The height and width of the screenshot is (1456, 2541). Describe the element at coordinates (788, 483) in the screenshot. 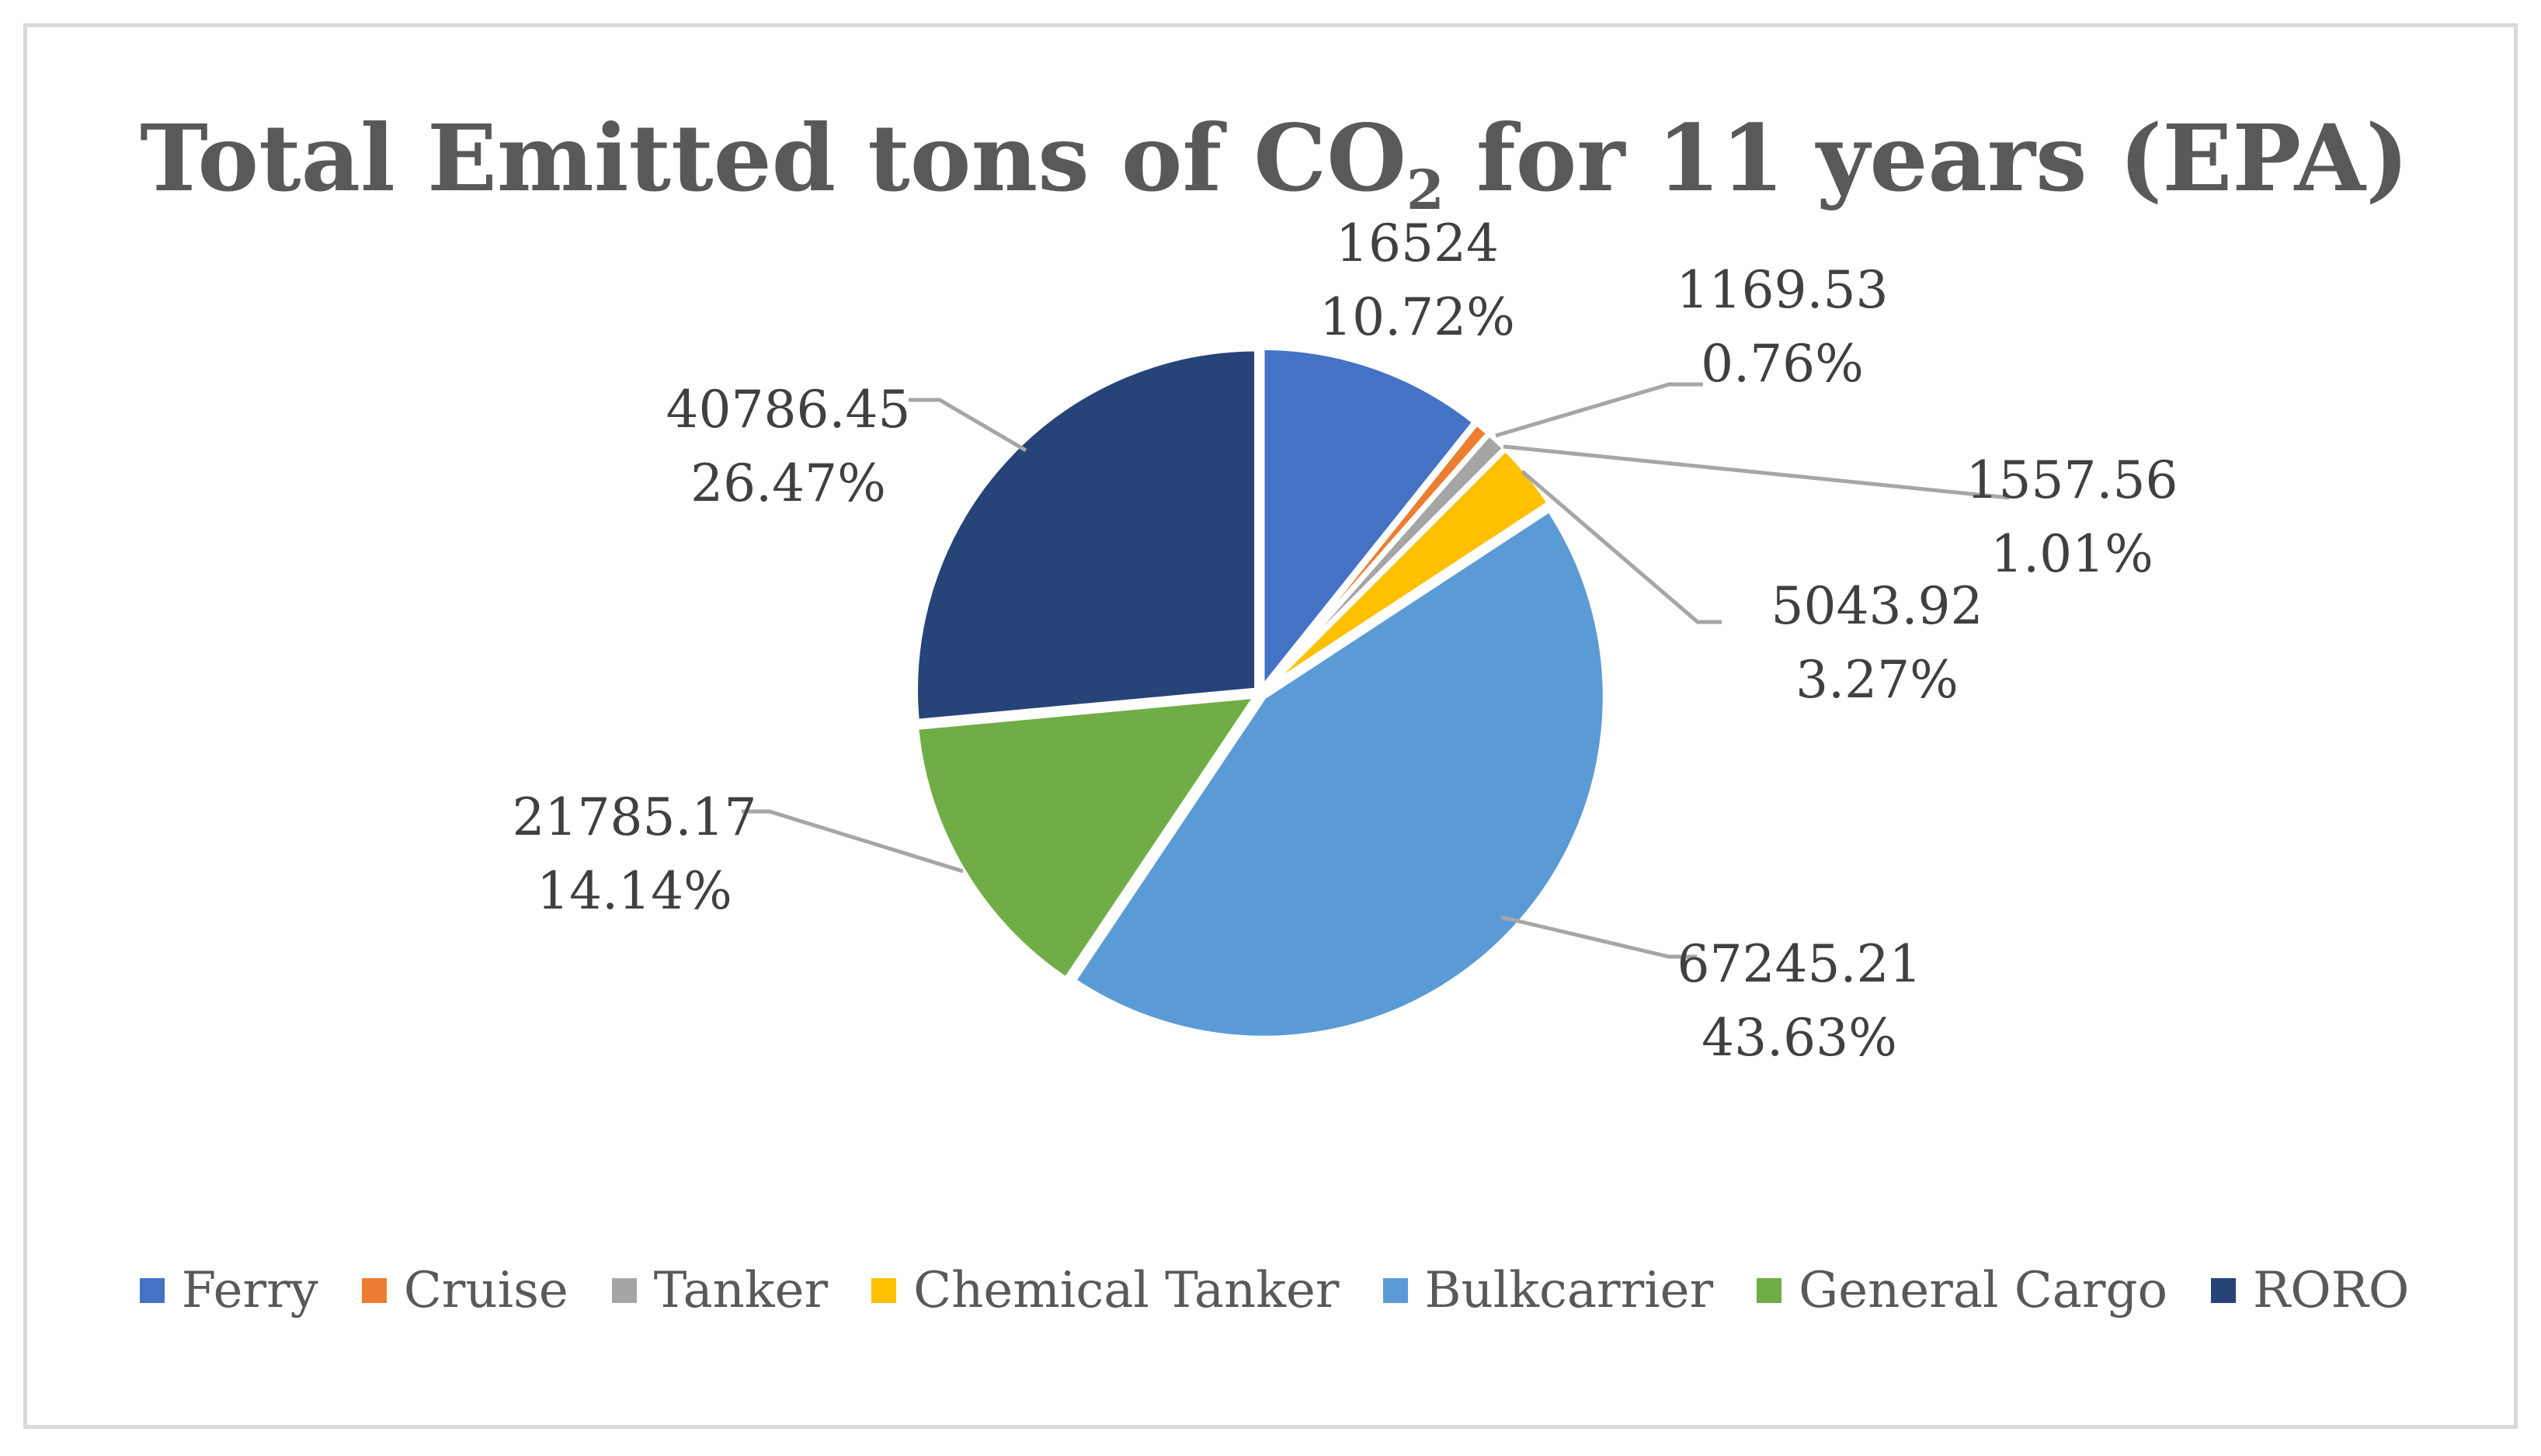

I see `data-label-percent: 26.47%` at that location.